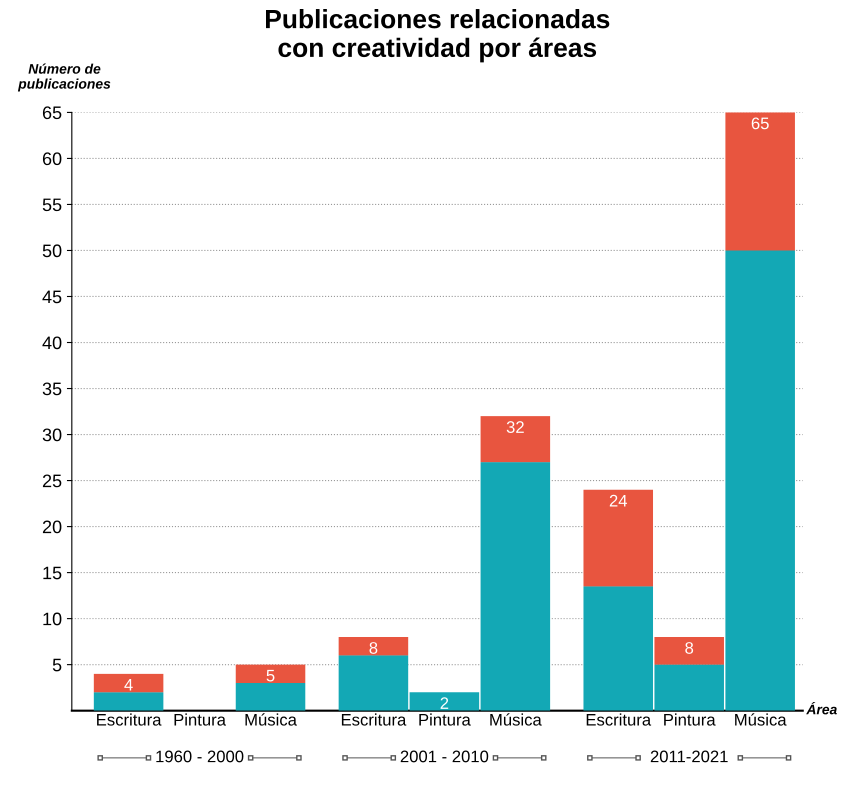 The width and height of the screenshot is (845, 803). I want to click on y-tick-label: 30, so click(52, 435).